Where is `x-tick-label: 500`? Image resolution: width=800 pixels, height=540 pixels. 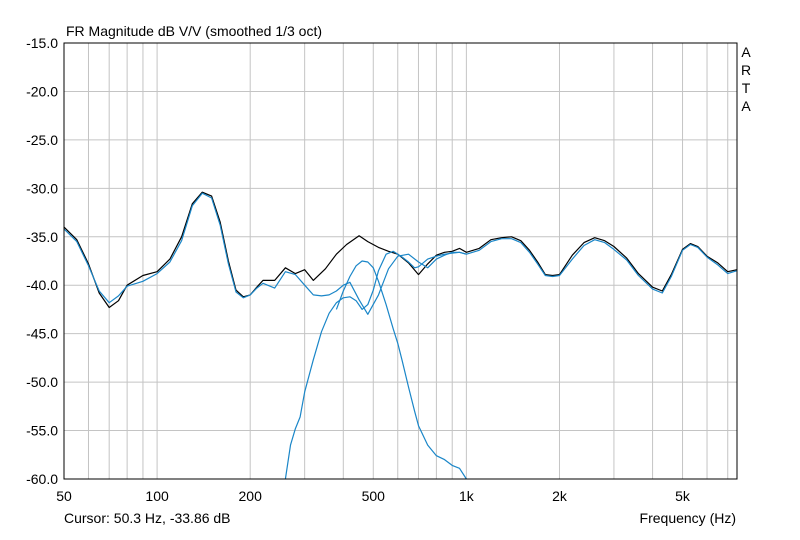
x-tick-label: 500 is located at coordinates (374, 496).